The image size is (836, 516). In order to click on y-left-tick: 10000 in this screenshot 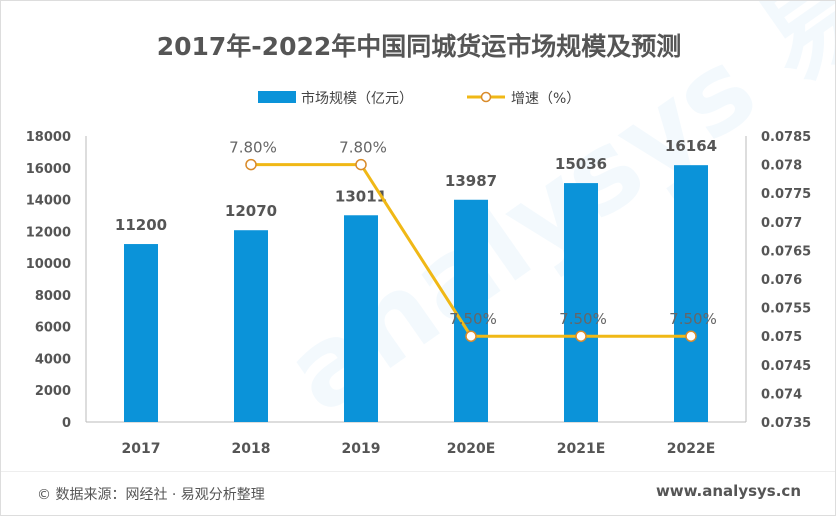, I will do `click(48, 264)`.